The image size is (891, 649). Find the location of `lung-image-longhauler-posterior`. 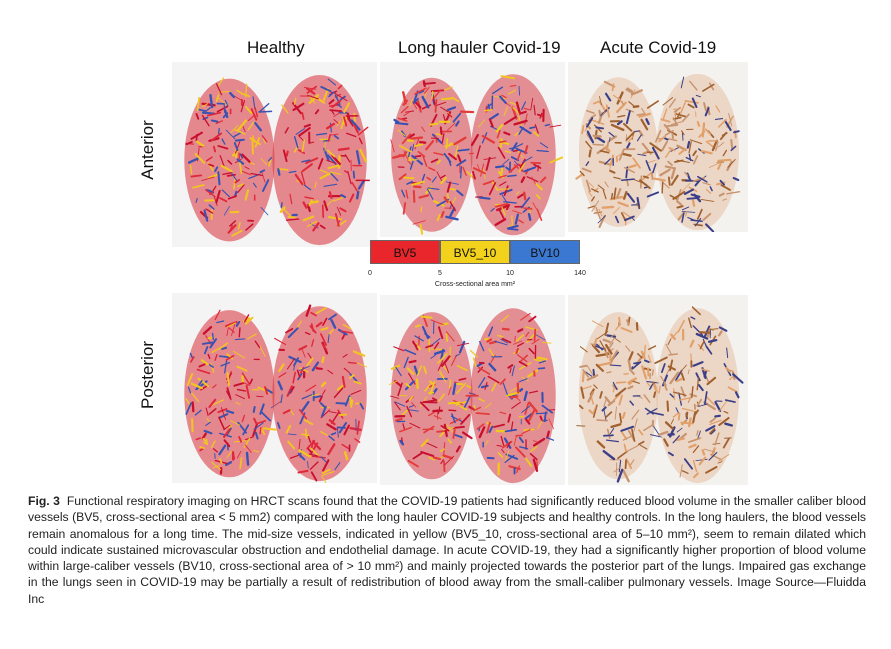

lung-image-longhauler-posterior is located at coordinates (472, 390).